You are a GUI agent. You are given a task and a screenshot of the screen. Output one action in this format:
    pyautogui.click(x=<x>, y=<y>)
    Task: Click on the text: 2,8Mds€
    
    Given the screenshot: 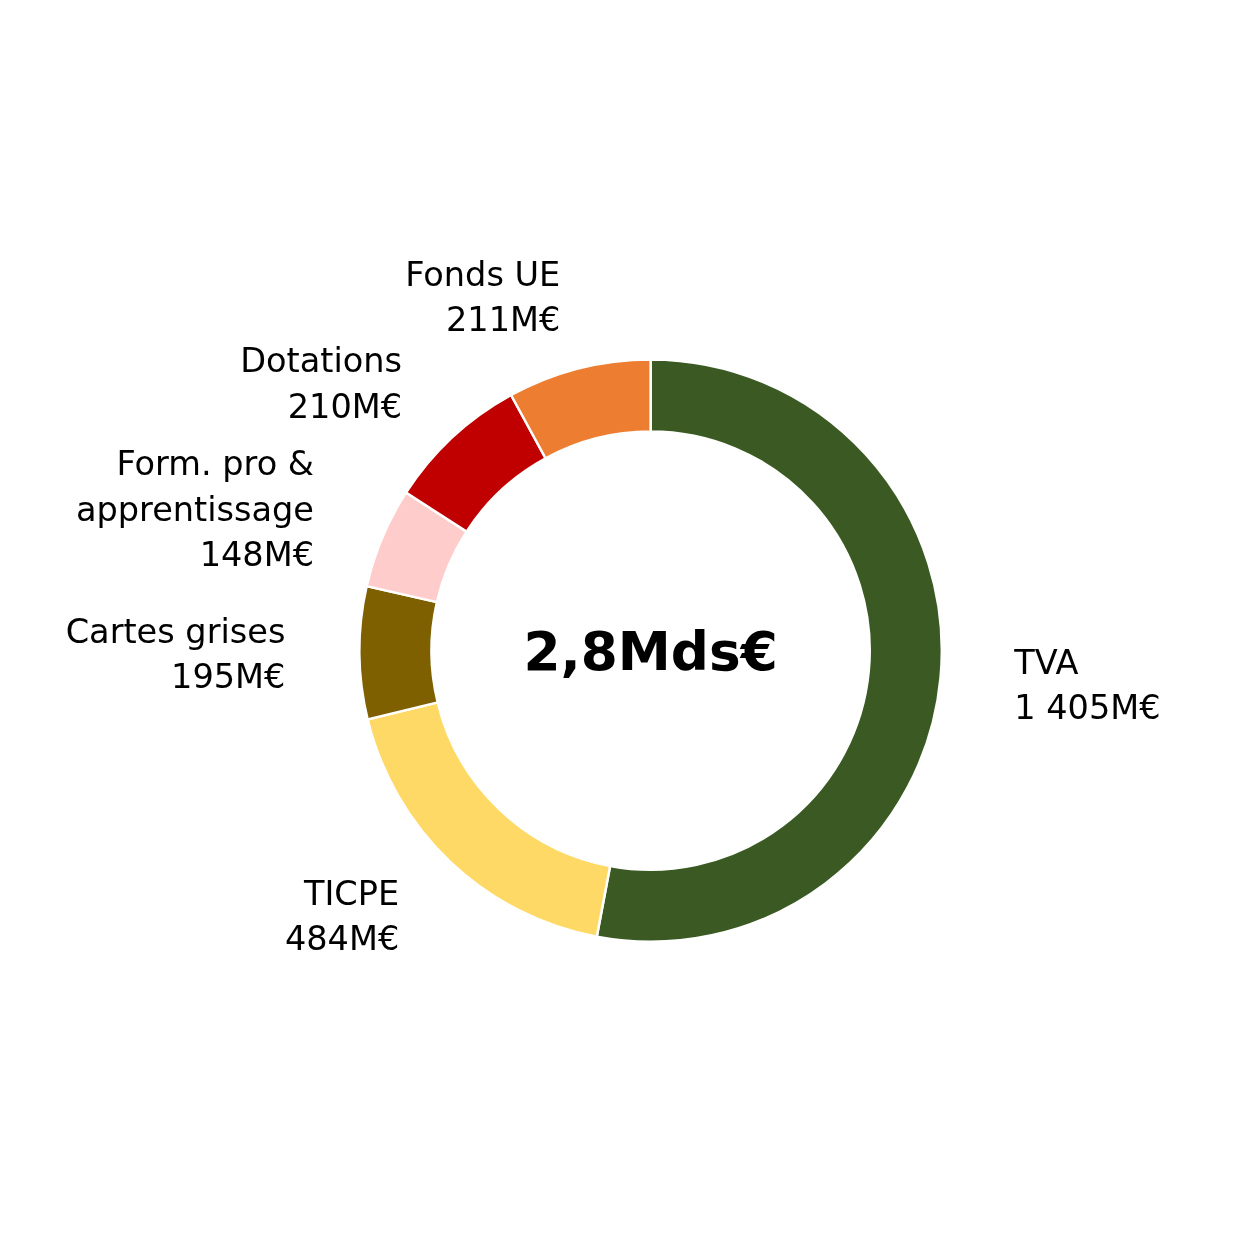 What is the action you would take?
    pyautogui.click(x=650, y=652)
    